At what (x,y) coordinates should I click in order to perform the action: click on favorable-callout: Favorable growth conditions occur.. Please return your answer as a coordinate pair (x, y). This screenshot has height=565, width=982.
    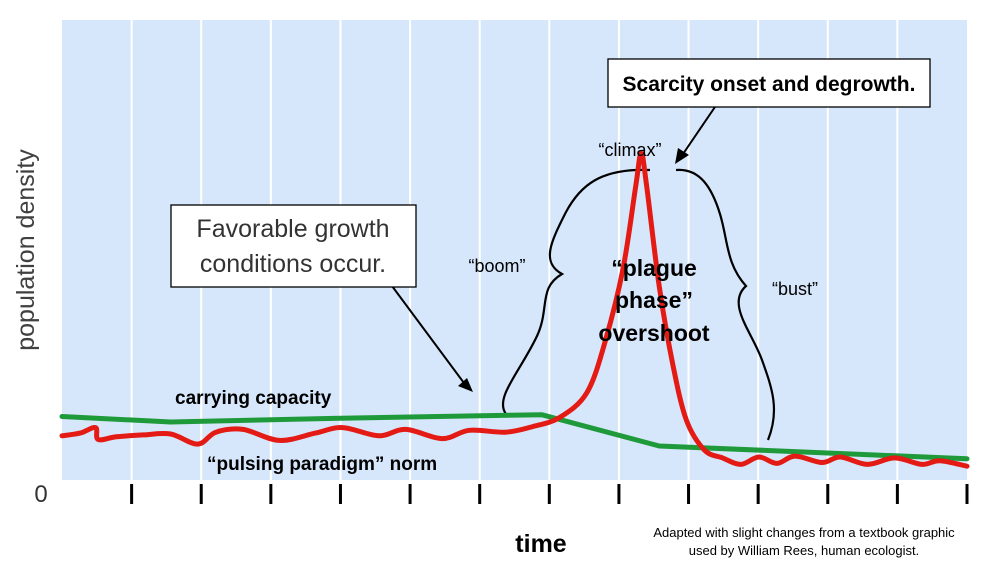
    Looking at the image, I should click on (293, 246).